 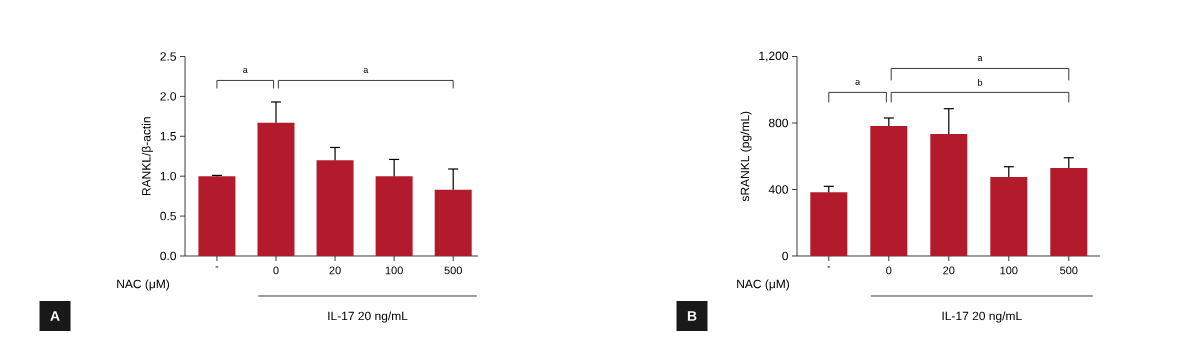 I want to click on y-tick-label: 1,200, so click(x=773, y=56).